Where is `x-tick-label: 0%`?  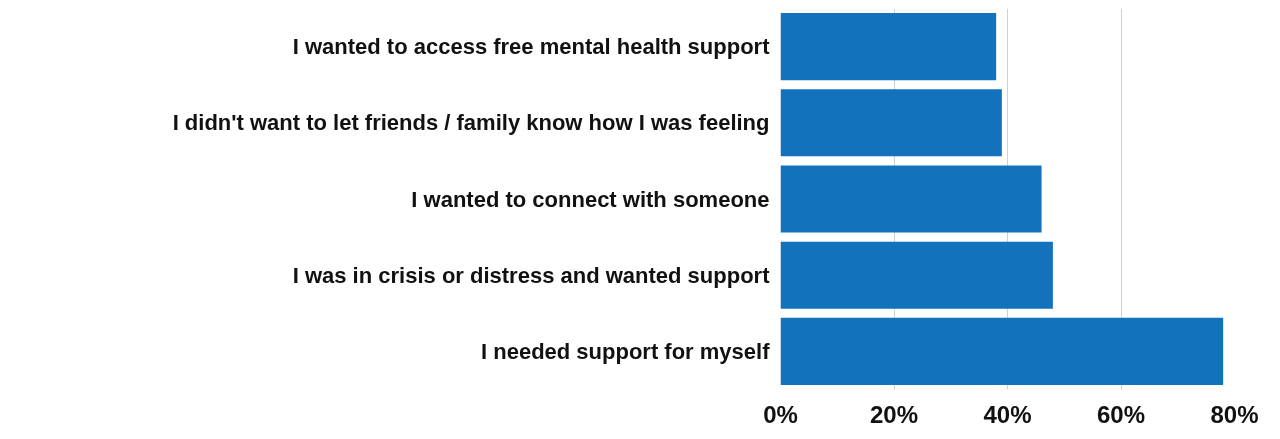 x-tick-label: 0% is located at coordinates (780, 414).